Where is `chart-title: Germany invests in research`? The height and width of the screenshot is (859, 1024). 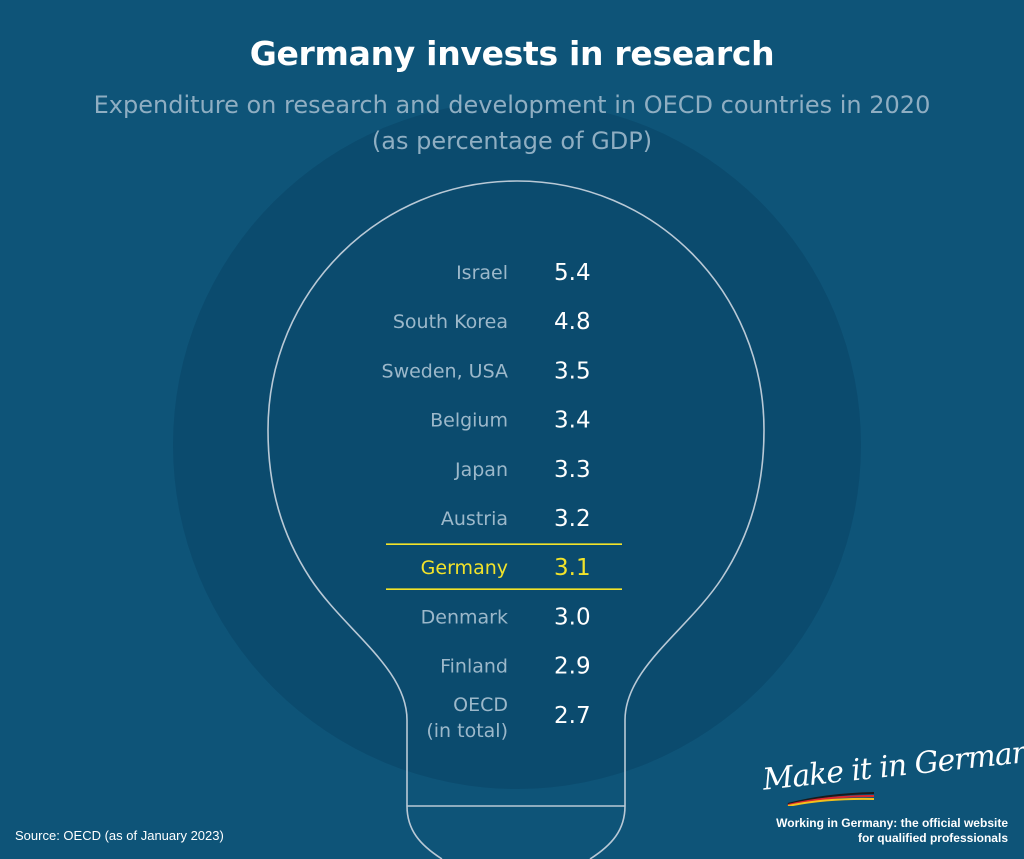
chart-title: Germany invests in research is located at coordinates (512, 53).